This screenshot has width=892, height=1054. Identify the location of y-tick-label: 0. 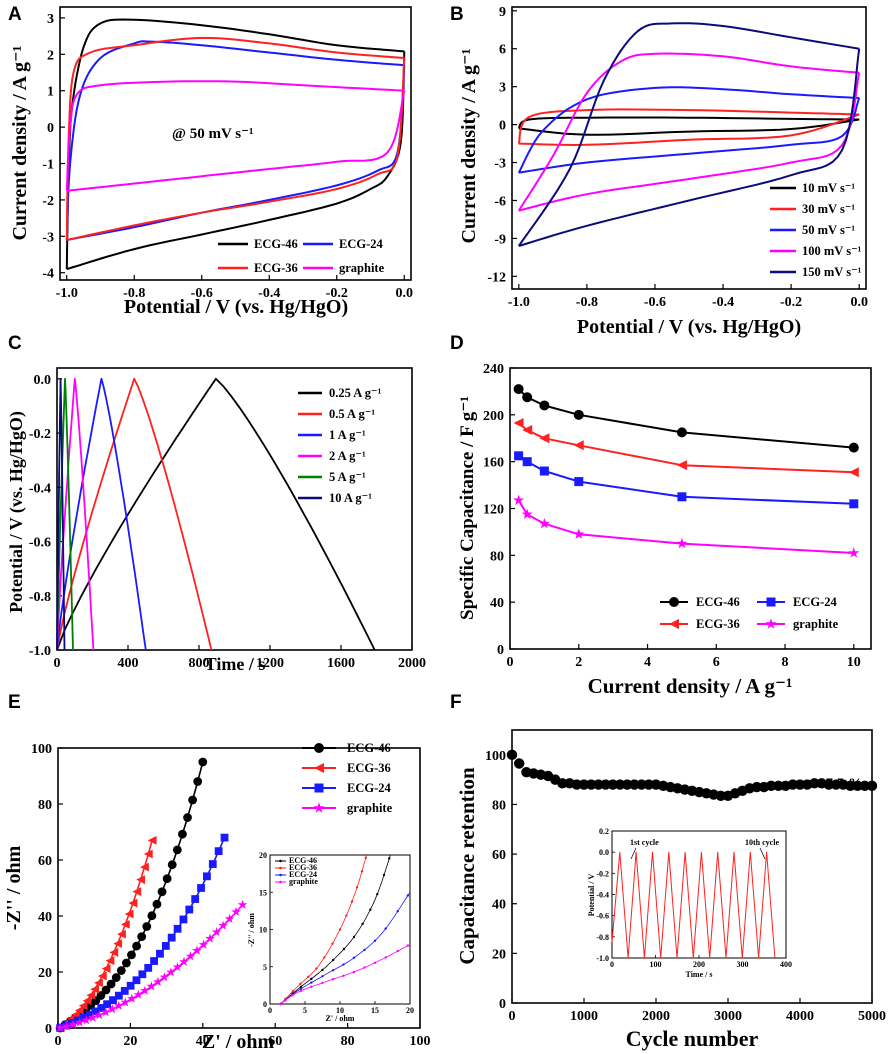
(502, 1004).